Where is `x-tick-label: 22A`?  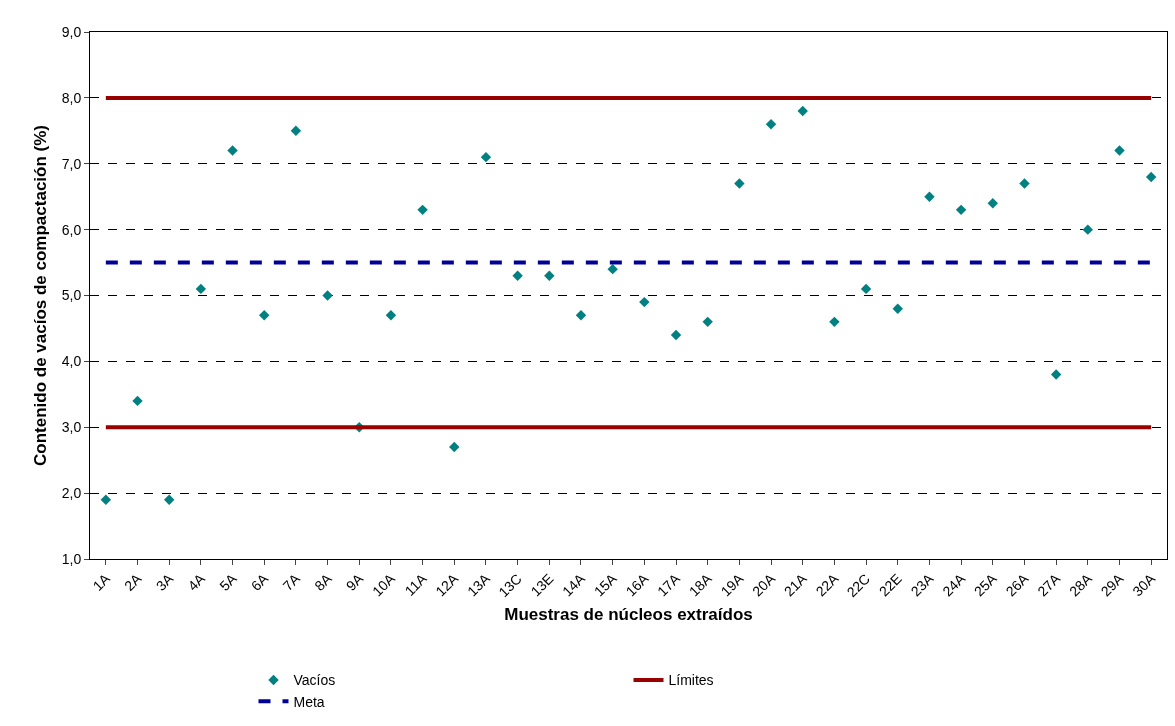 x-tick-label: 22A is located at coordinates (827, 585).